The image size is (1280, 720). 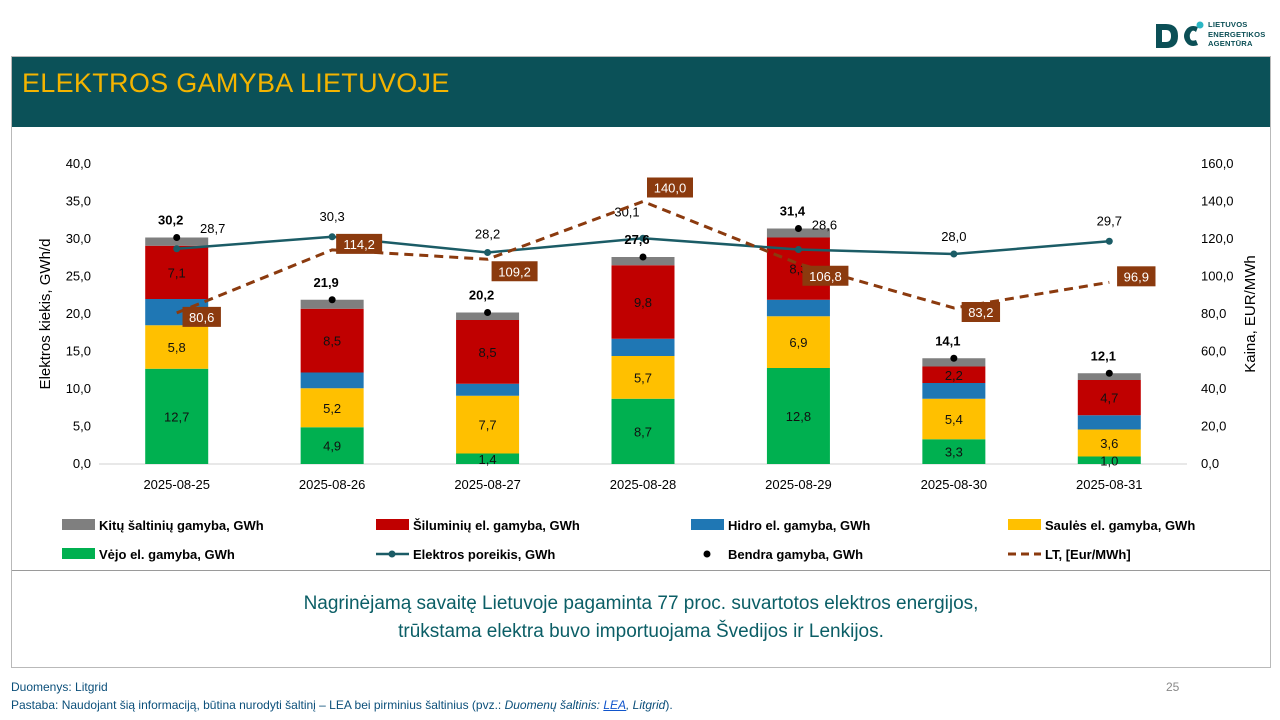 I want to click on y-tick-label: 30,0, so click(x=78, y=238).